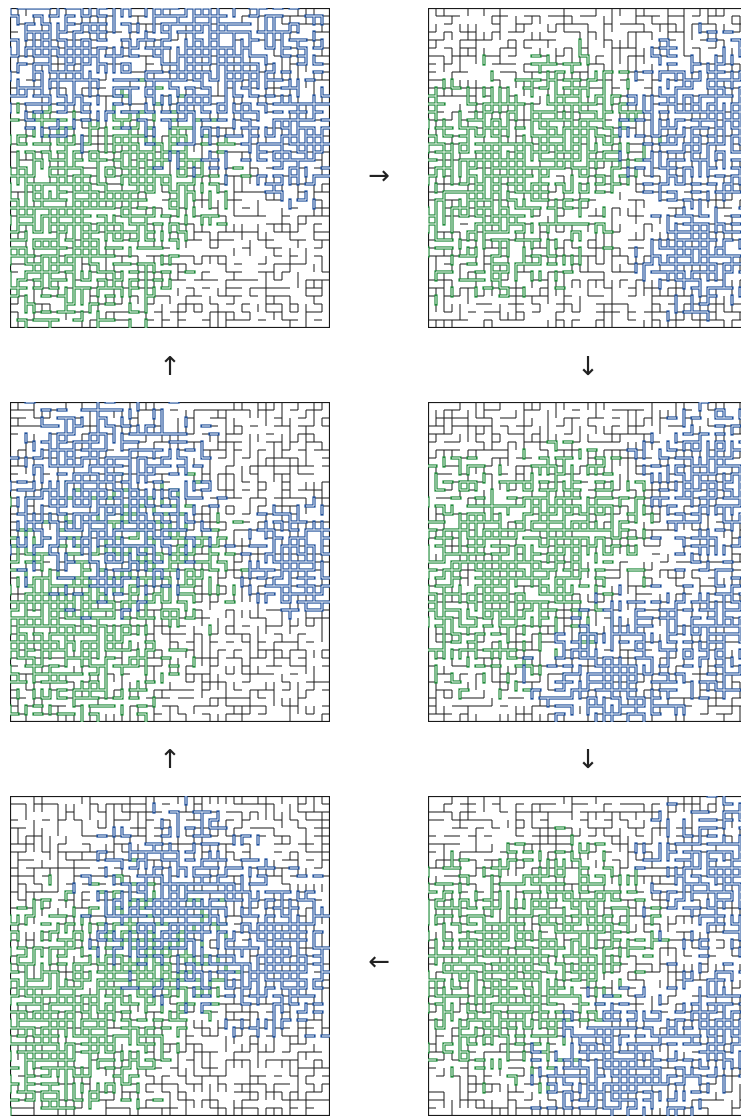 The height and width of the screenshot is (1116, 741). What do you see at coordinates (130, 204) in the screenshot?
I see `green-cluster-inner-line` at bounding box center [130, 204].